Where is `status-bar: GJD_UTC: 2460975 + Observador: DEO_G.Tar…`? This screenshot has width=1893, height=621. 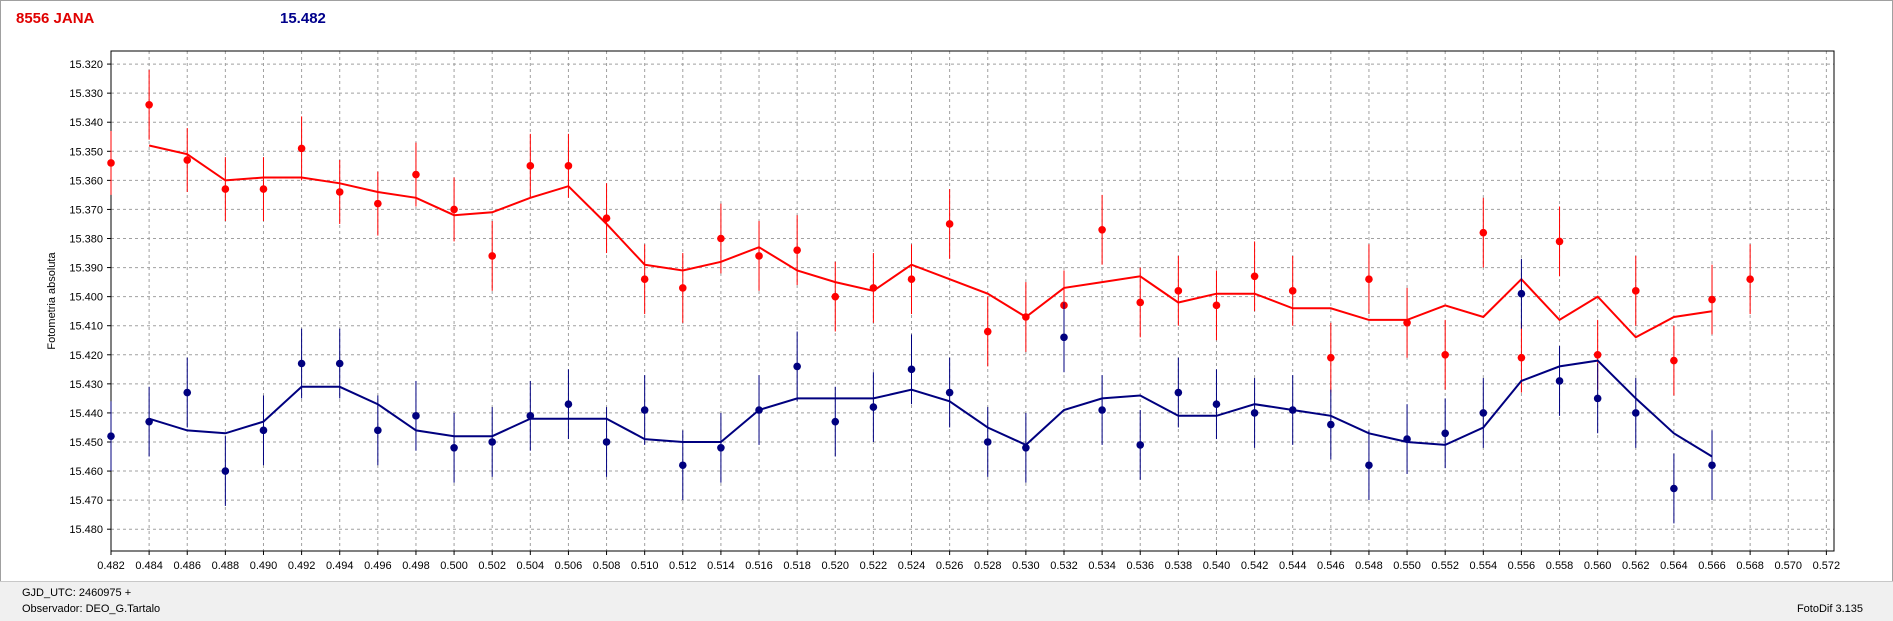 status-bar: GJD_UTC: 2460975 + Observador: DEO_G.Tar… is located at coordinates (946, 601).